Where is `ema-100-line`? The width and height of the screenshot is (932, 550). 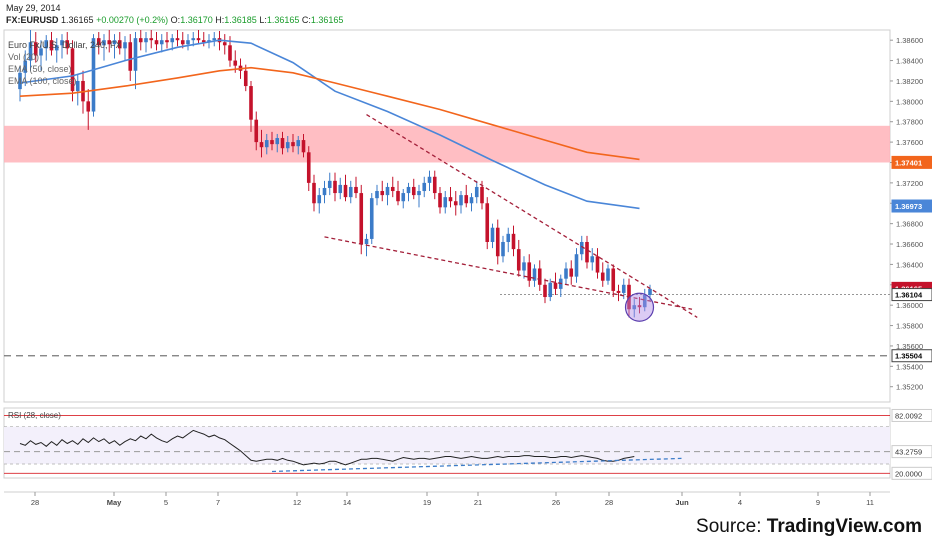 ema-100-line is located at coordinates (329, 113).